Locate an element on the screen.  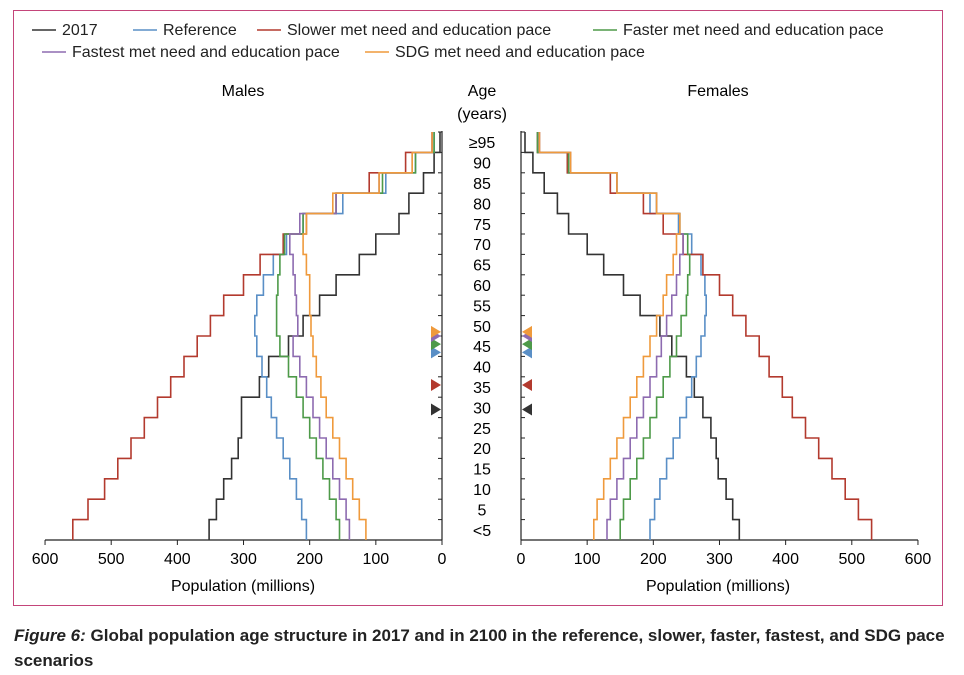
age-label: 10 is located at coordinates (482, 490).